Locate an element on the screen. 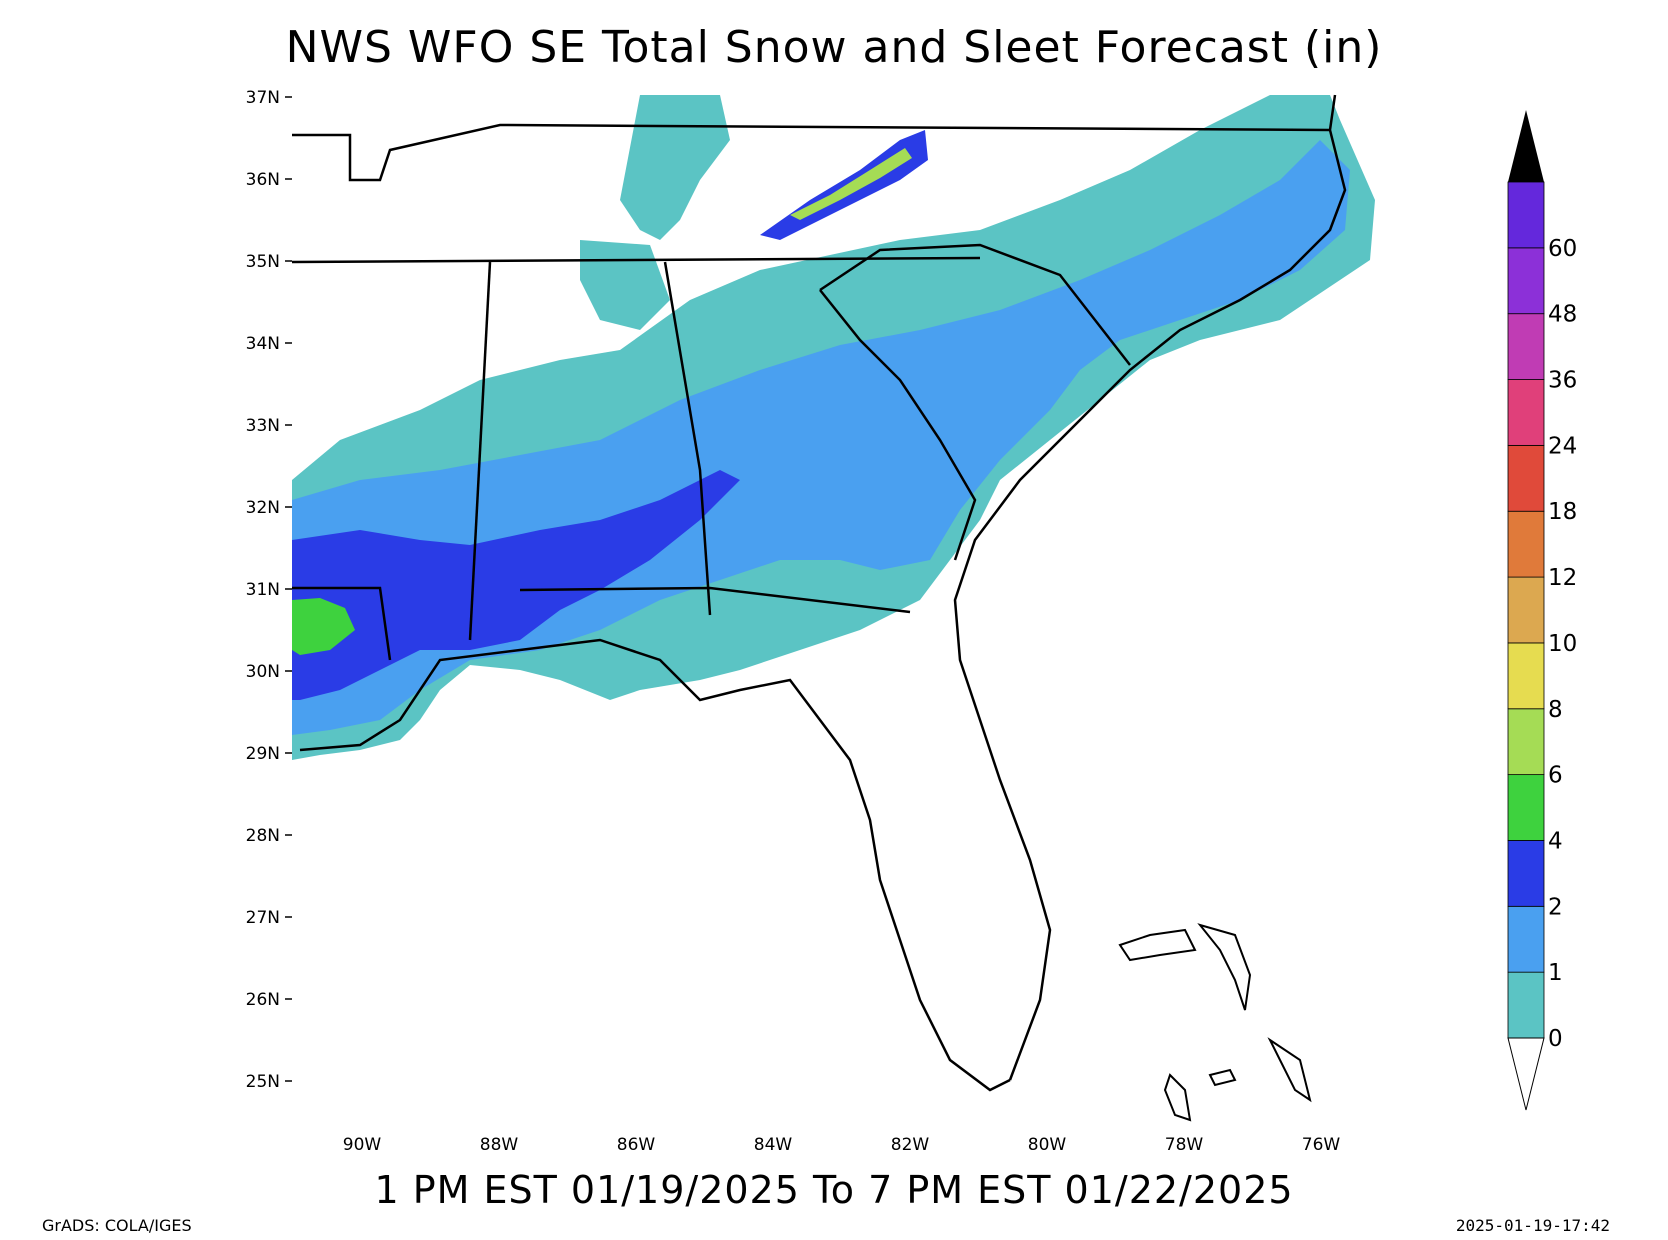 The image size is (1668, 1240). lat-tick-25n: 25N is located at coordinates (263, 1082).